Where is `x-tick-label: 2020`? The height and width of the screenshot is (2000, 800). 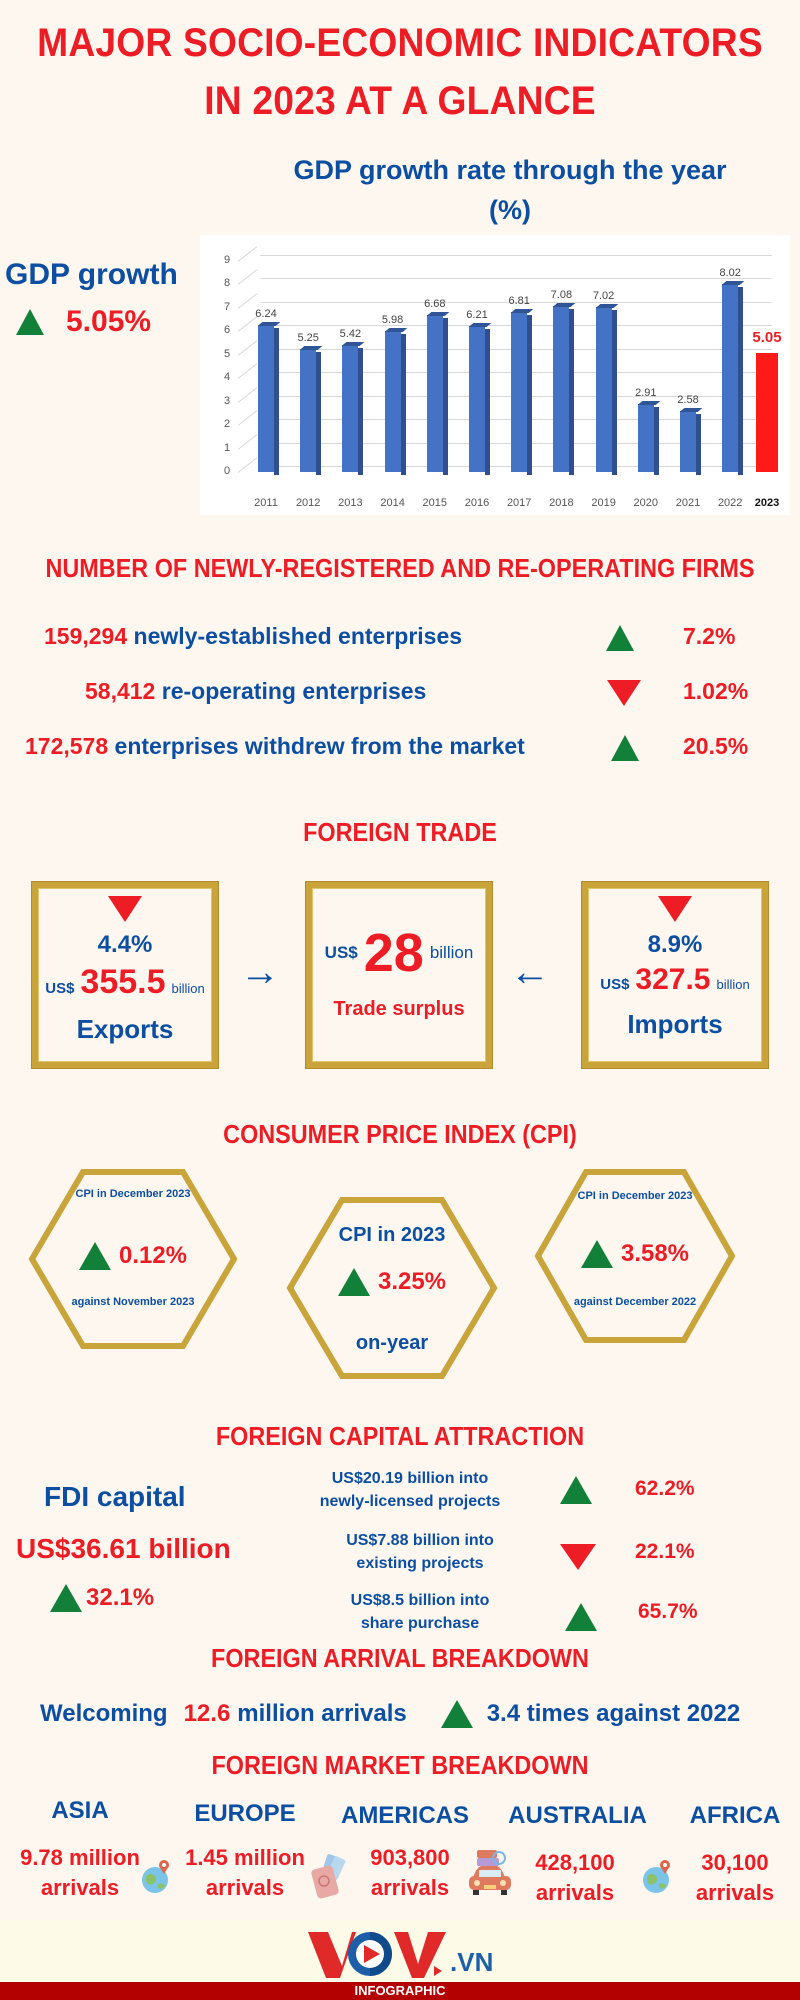 x-tick-label: 2020 is located at coordinates (646, 503).